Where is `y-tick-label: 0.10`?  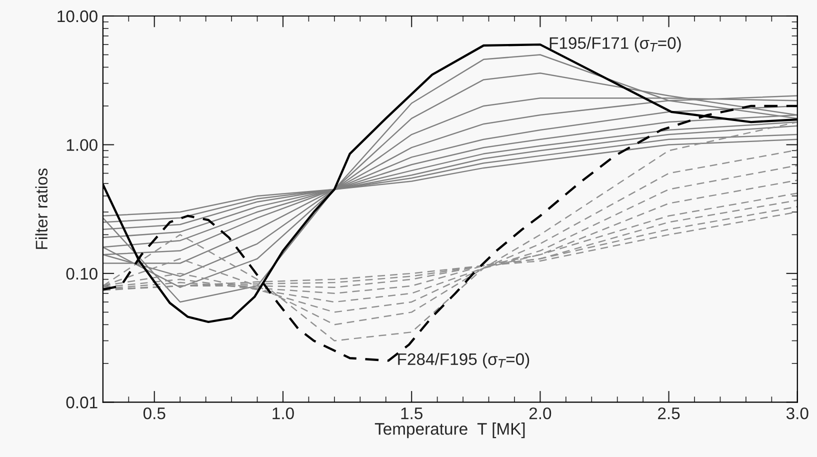
y-tick-label: 0.10 is located at coordinates (82, 274).